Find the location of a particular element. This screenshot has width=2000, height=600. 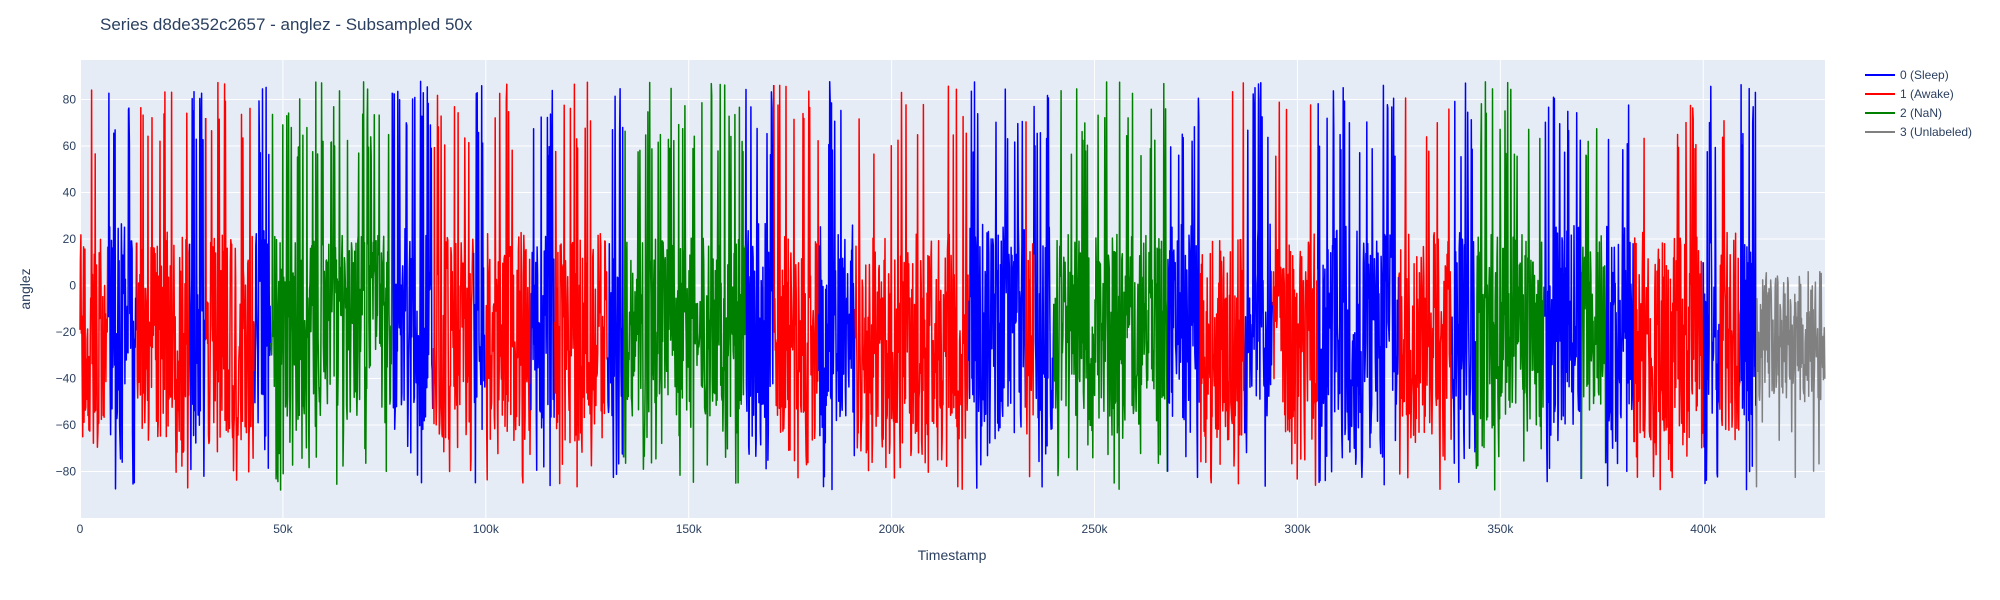

legend-item: 3 (Unlabeled) is located at coordinates (1918, 132).